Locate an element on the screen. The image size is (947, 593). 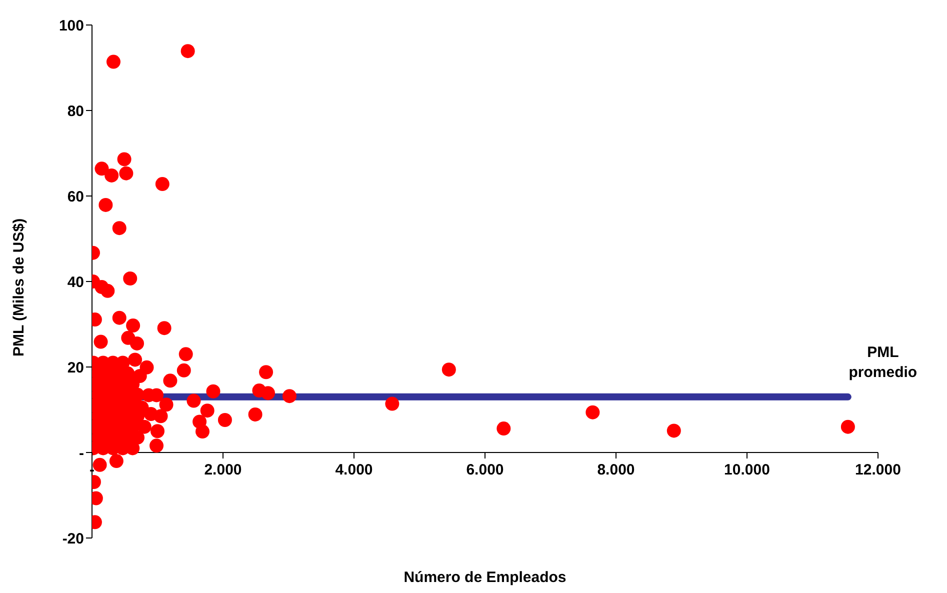
x-tick-label: 12.000 is located at coordinates (878, 470).